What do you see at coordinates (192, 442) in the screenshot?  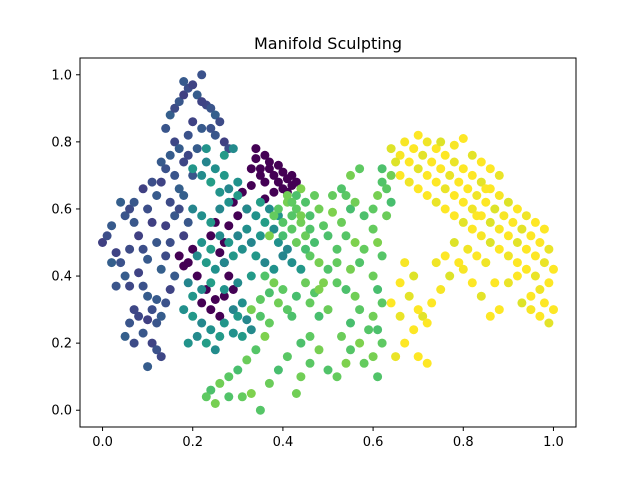 I see `x-tick-label: 0.2` at bounding box center [192, 442].